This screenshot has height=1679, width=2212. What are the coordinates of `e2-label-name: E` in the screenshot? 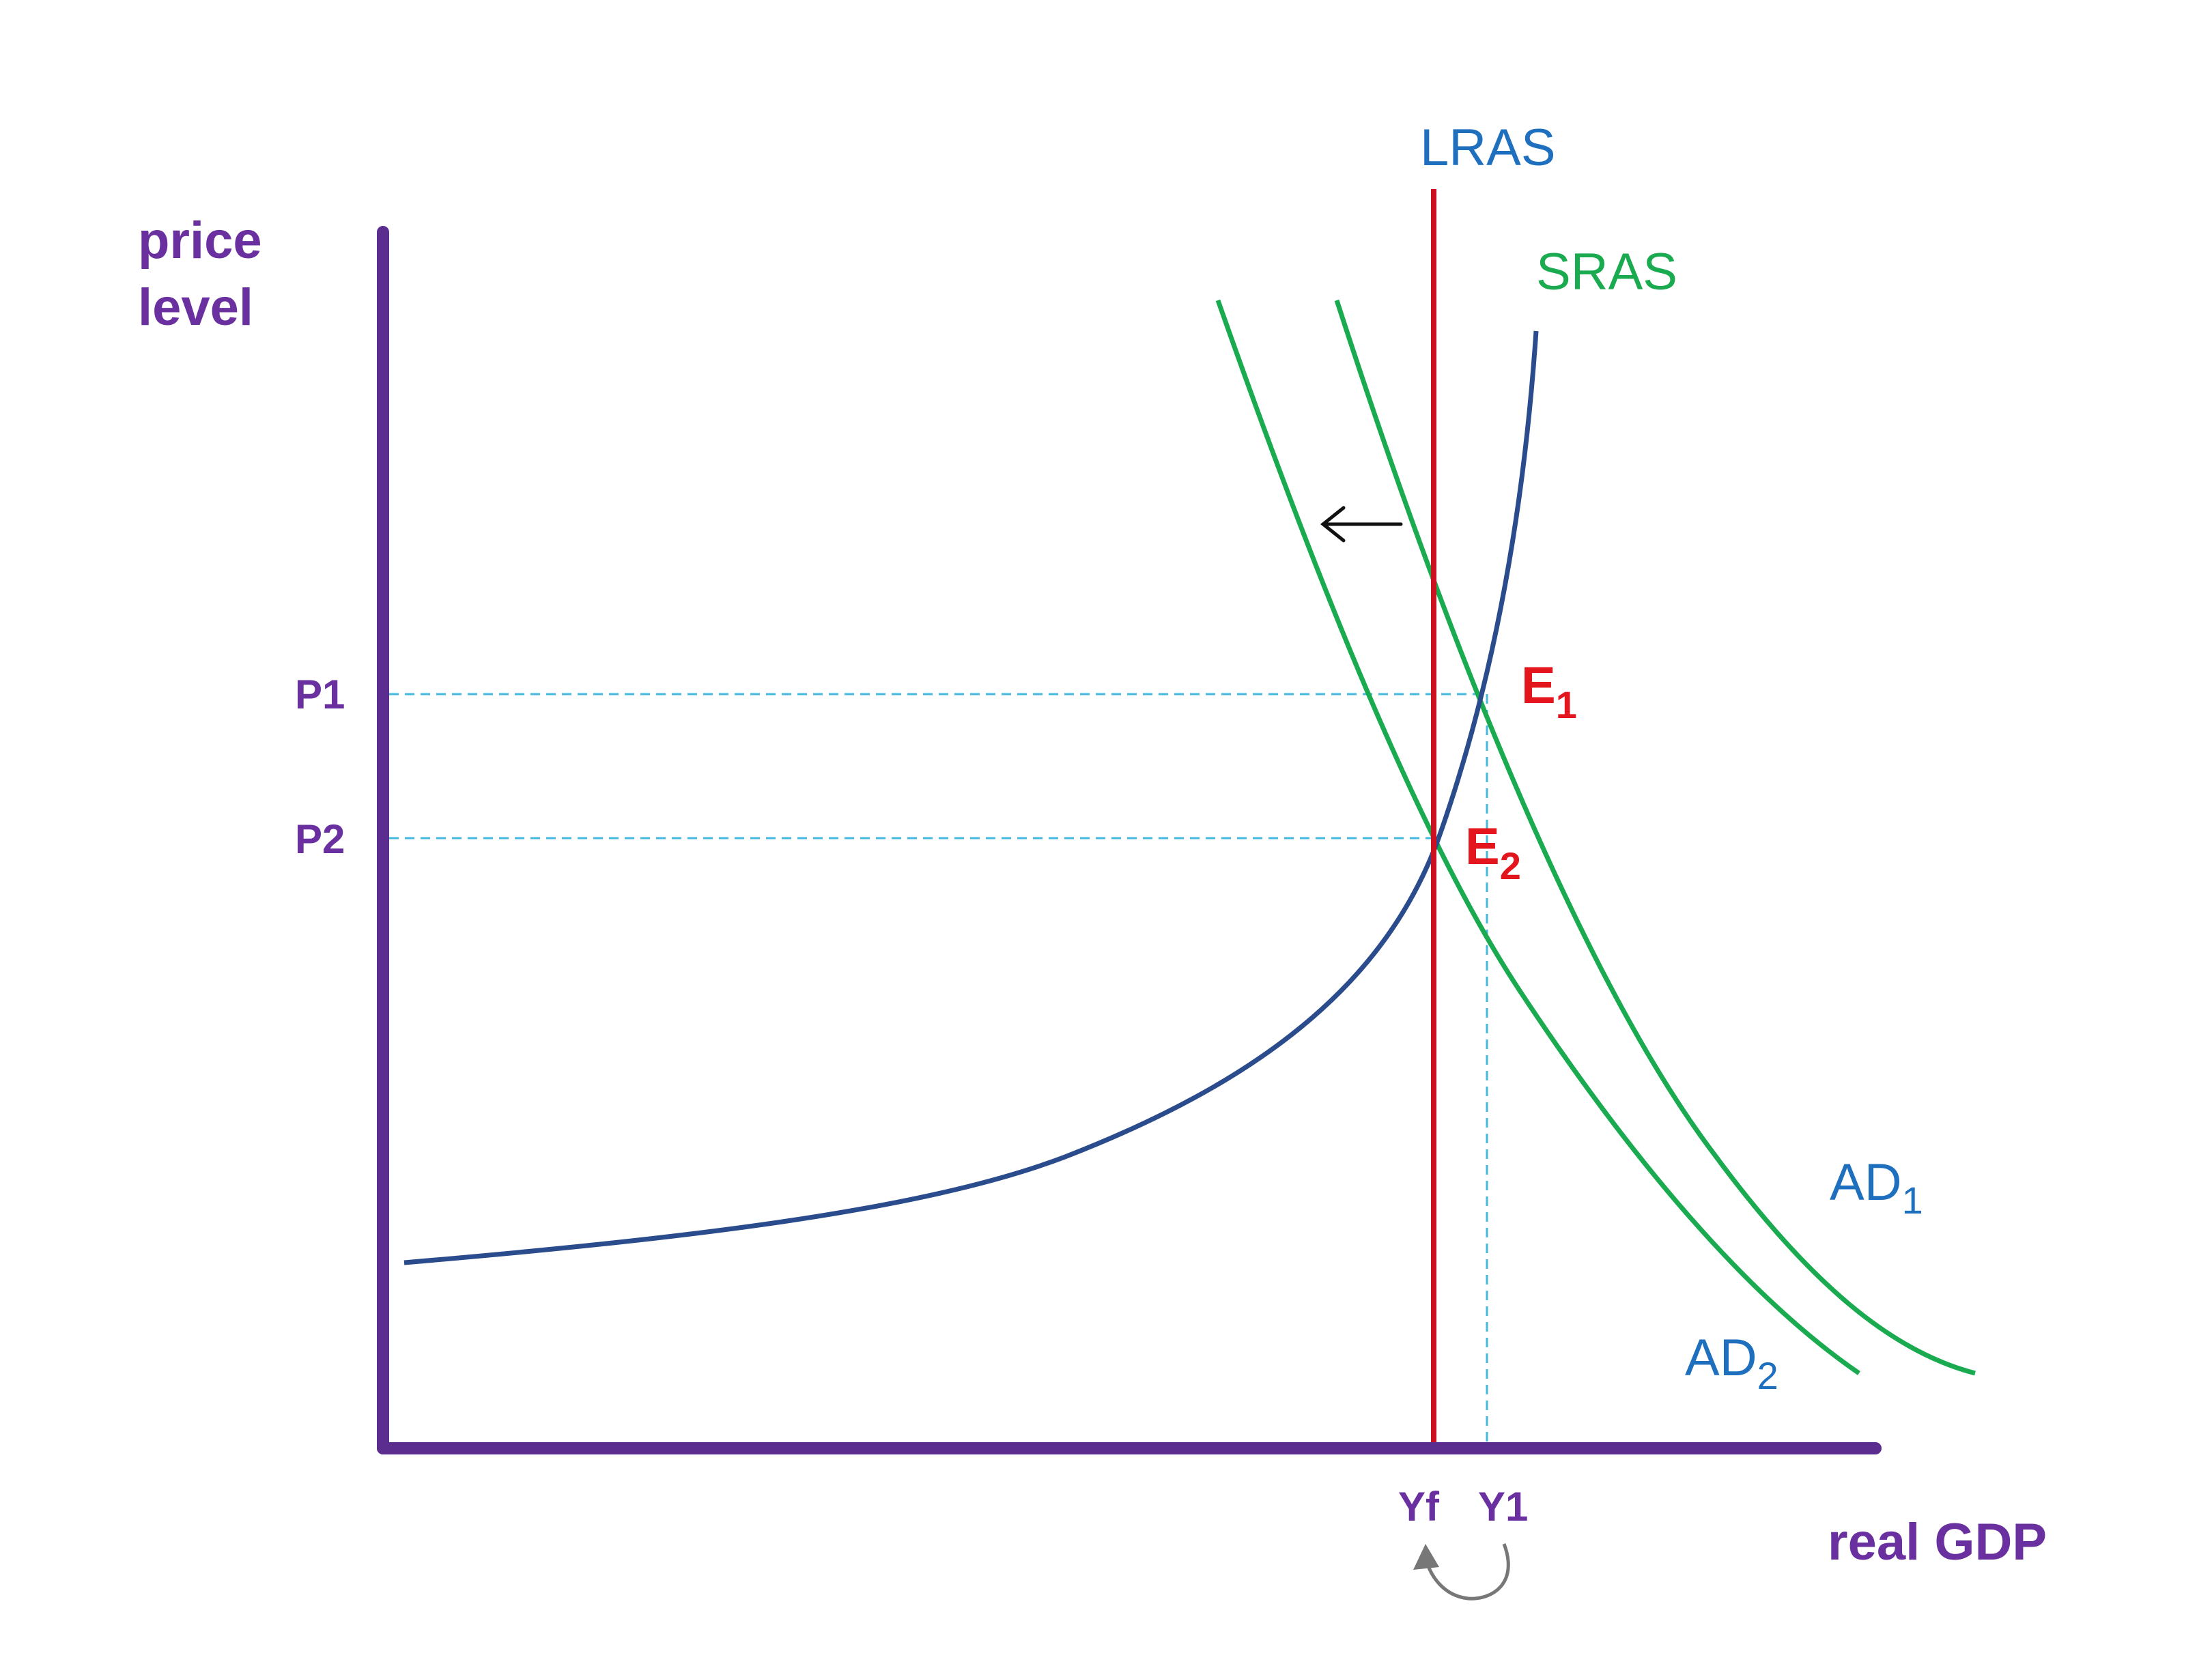 It's located at (1482, 847).